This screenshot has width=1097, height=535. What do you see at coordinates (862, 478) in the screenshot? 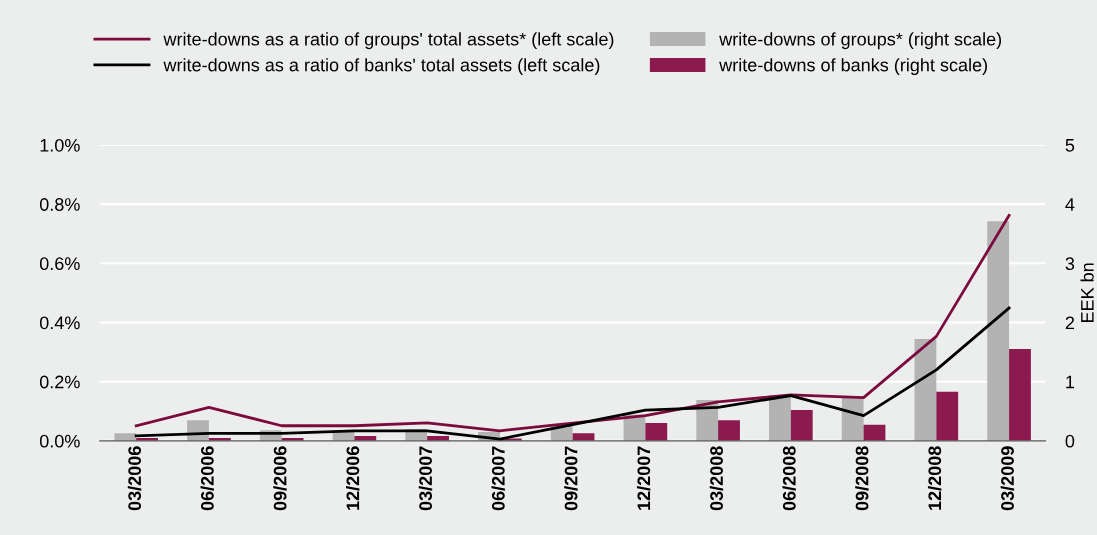
I see `x-tick-label: 09/2008` at bounding box center [862, 478].